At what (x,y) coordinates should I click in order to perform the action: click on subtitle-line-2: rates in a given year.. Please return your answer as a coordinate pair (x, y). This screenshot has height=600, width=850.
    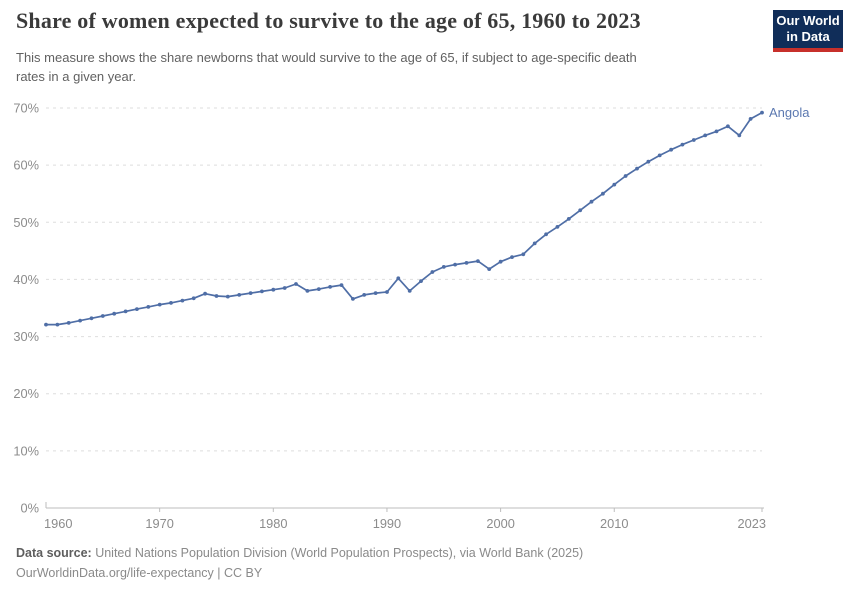
    Looking at the image, I should click on (76, 76).